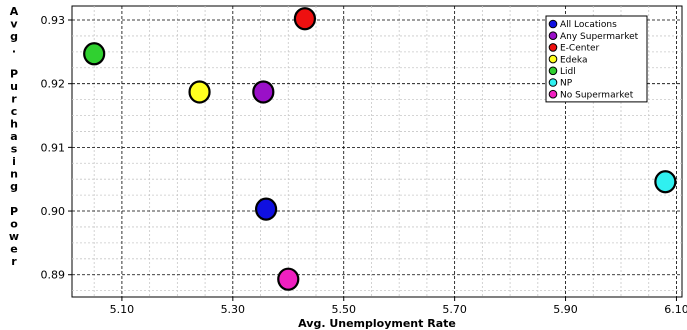 This screenshot has width=687, height=330. Describe the element at coordinates (288, 279) in the screenshot. I see `data-point: No Supermarket` at that location.